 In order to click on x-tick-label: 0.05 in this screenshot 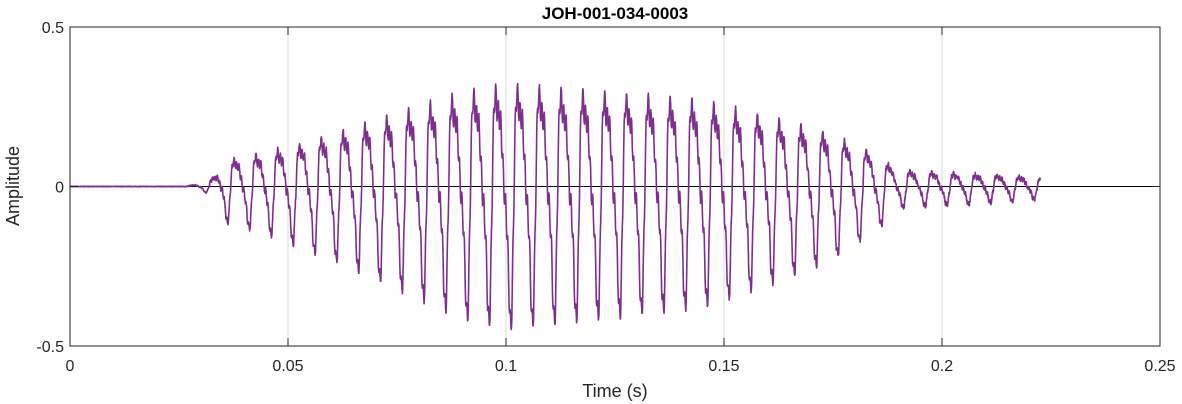, I will do `click(287, 366)`.